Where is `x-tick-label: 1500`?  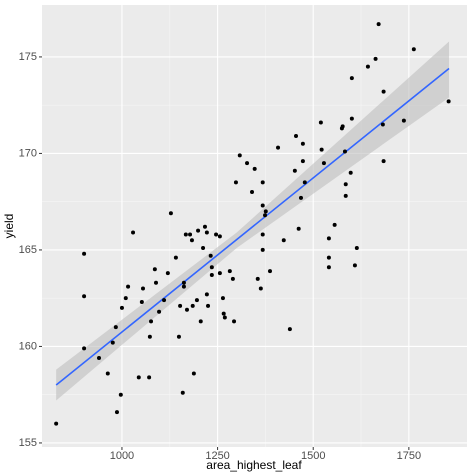
x-tick-label: 1500 is located at coordinates (313, 456).